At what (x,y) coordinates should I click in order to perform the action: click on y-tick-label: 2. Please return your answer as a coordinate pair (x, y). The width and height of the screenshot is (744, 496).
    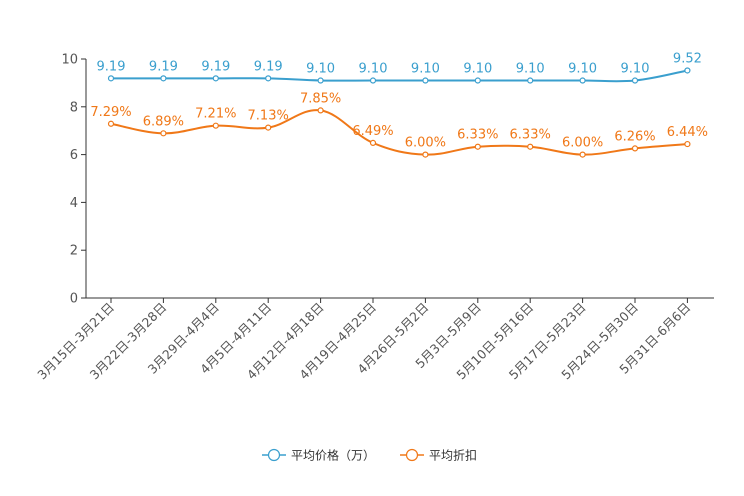
    Looking at the image, I should click on (74, 251).